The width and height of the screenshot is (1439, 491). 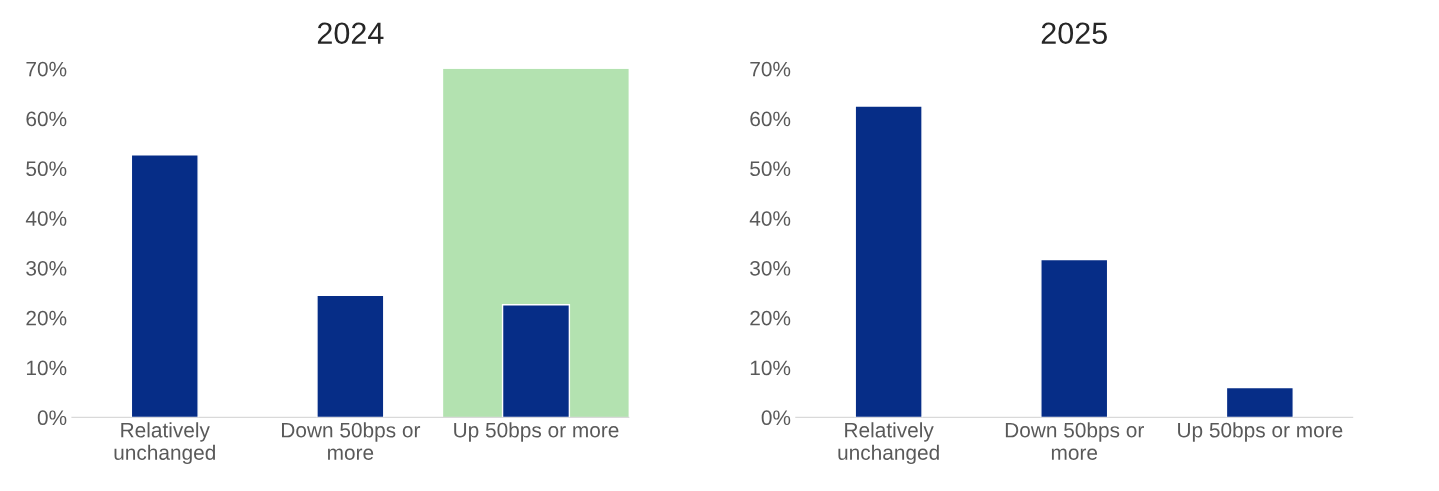 What do you see at coordinates (1074, 33) in the screenshot?
I see `chart-title: 2025` at bounding box center [1074, 33].